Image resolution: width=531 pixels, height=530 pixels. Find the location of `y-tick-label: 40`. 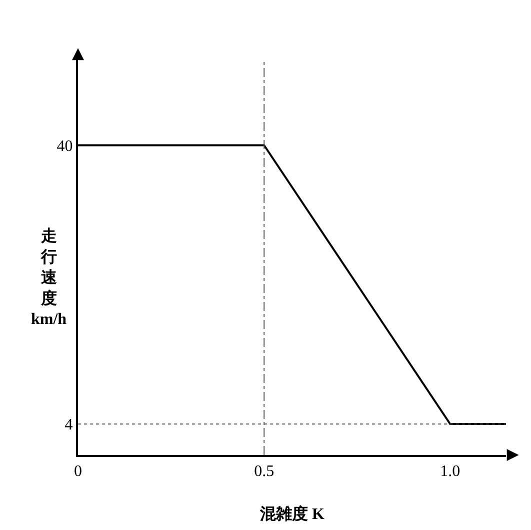

y-tick-label: 40 is located at coordinates (64, 146).